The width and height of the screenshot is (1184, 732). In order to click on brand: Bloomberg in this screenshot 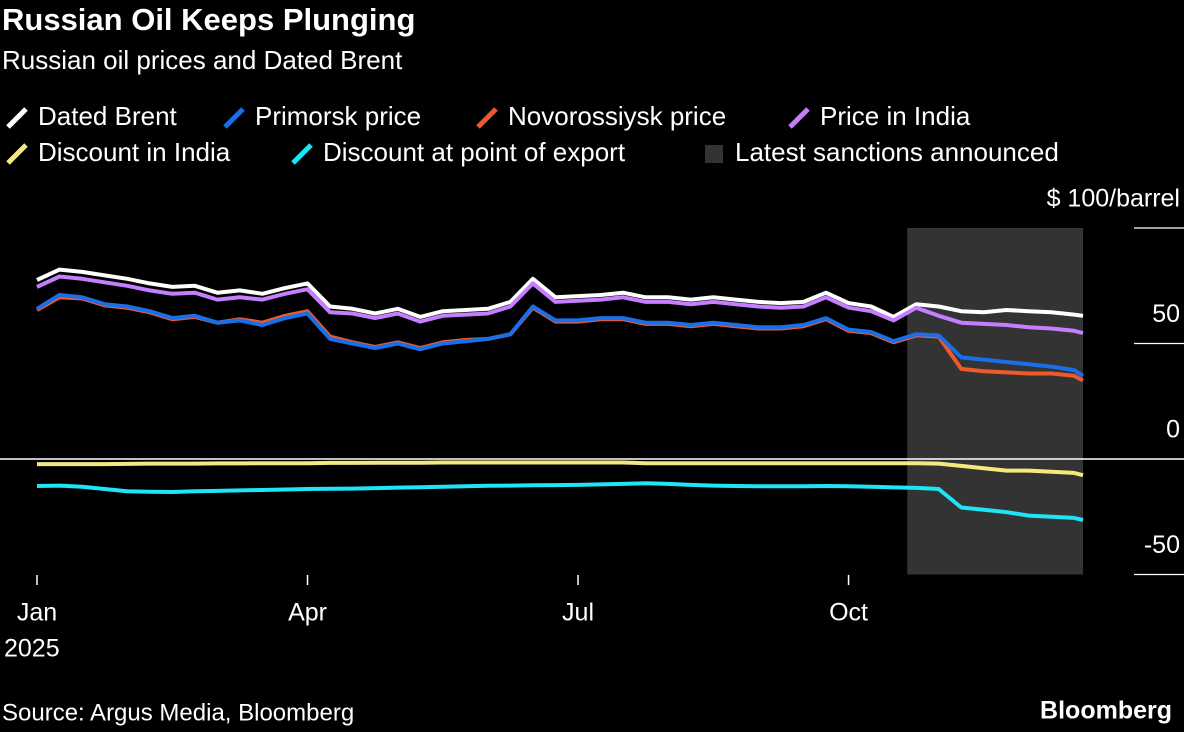, I will do `click(1106, 711)`.